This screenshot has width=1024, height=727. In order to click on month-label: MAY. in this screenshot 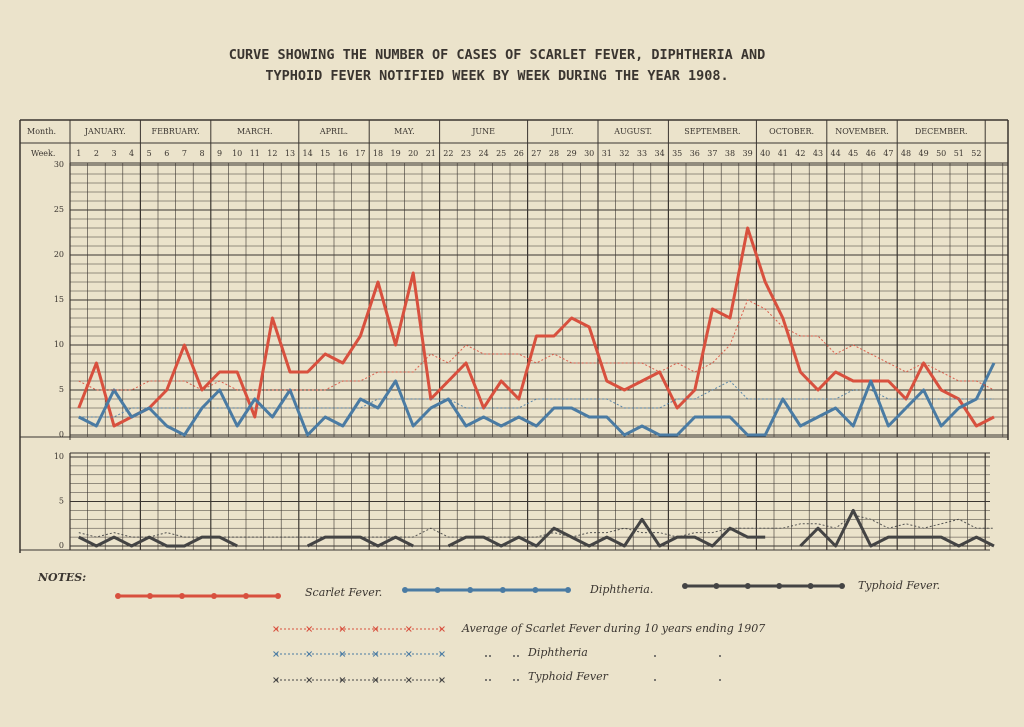, I will do `click(404, 131)`.